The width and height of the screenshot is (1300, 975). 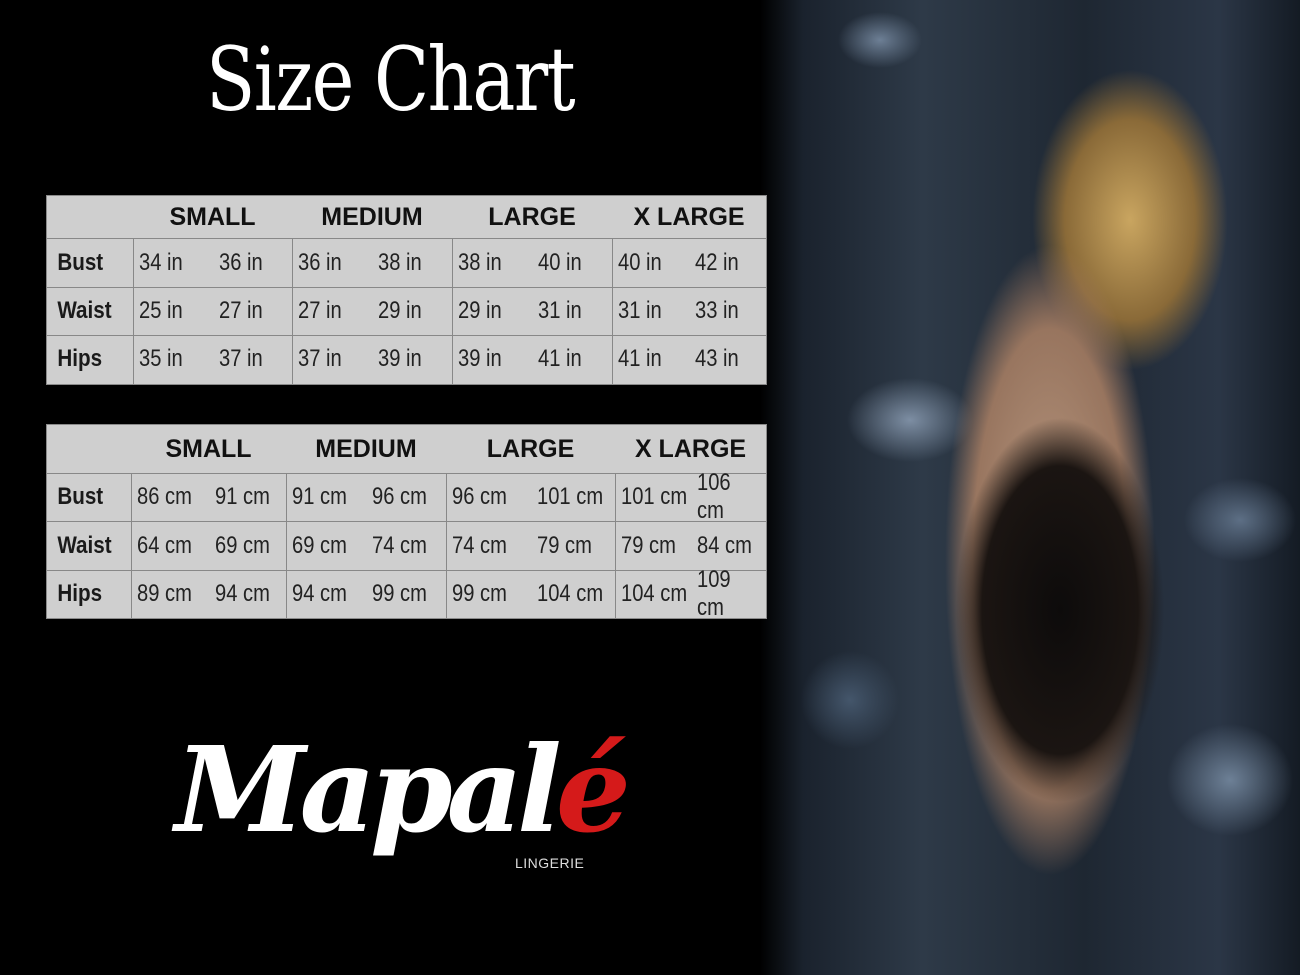 What do you see at coordinates (164, 593) in the screenshot?
I see `measurement-value: 89 cm` at bounding box center [164, 593].